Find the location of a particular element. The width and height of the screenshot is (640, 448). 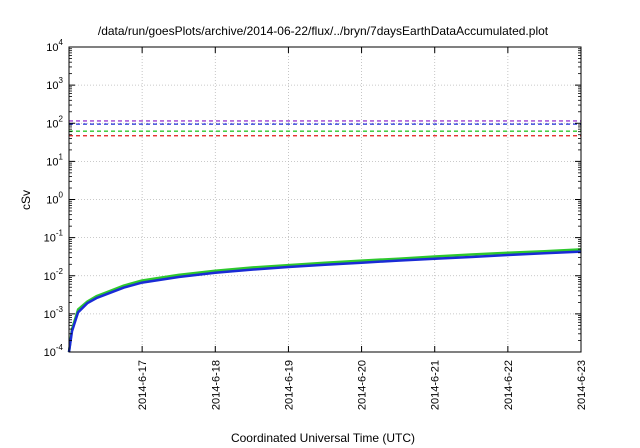

y-tick-label: 10⁴ is located at coordinates (54, 46).